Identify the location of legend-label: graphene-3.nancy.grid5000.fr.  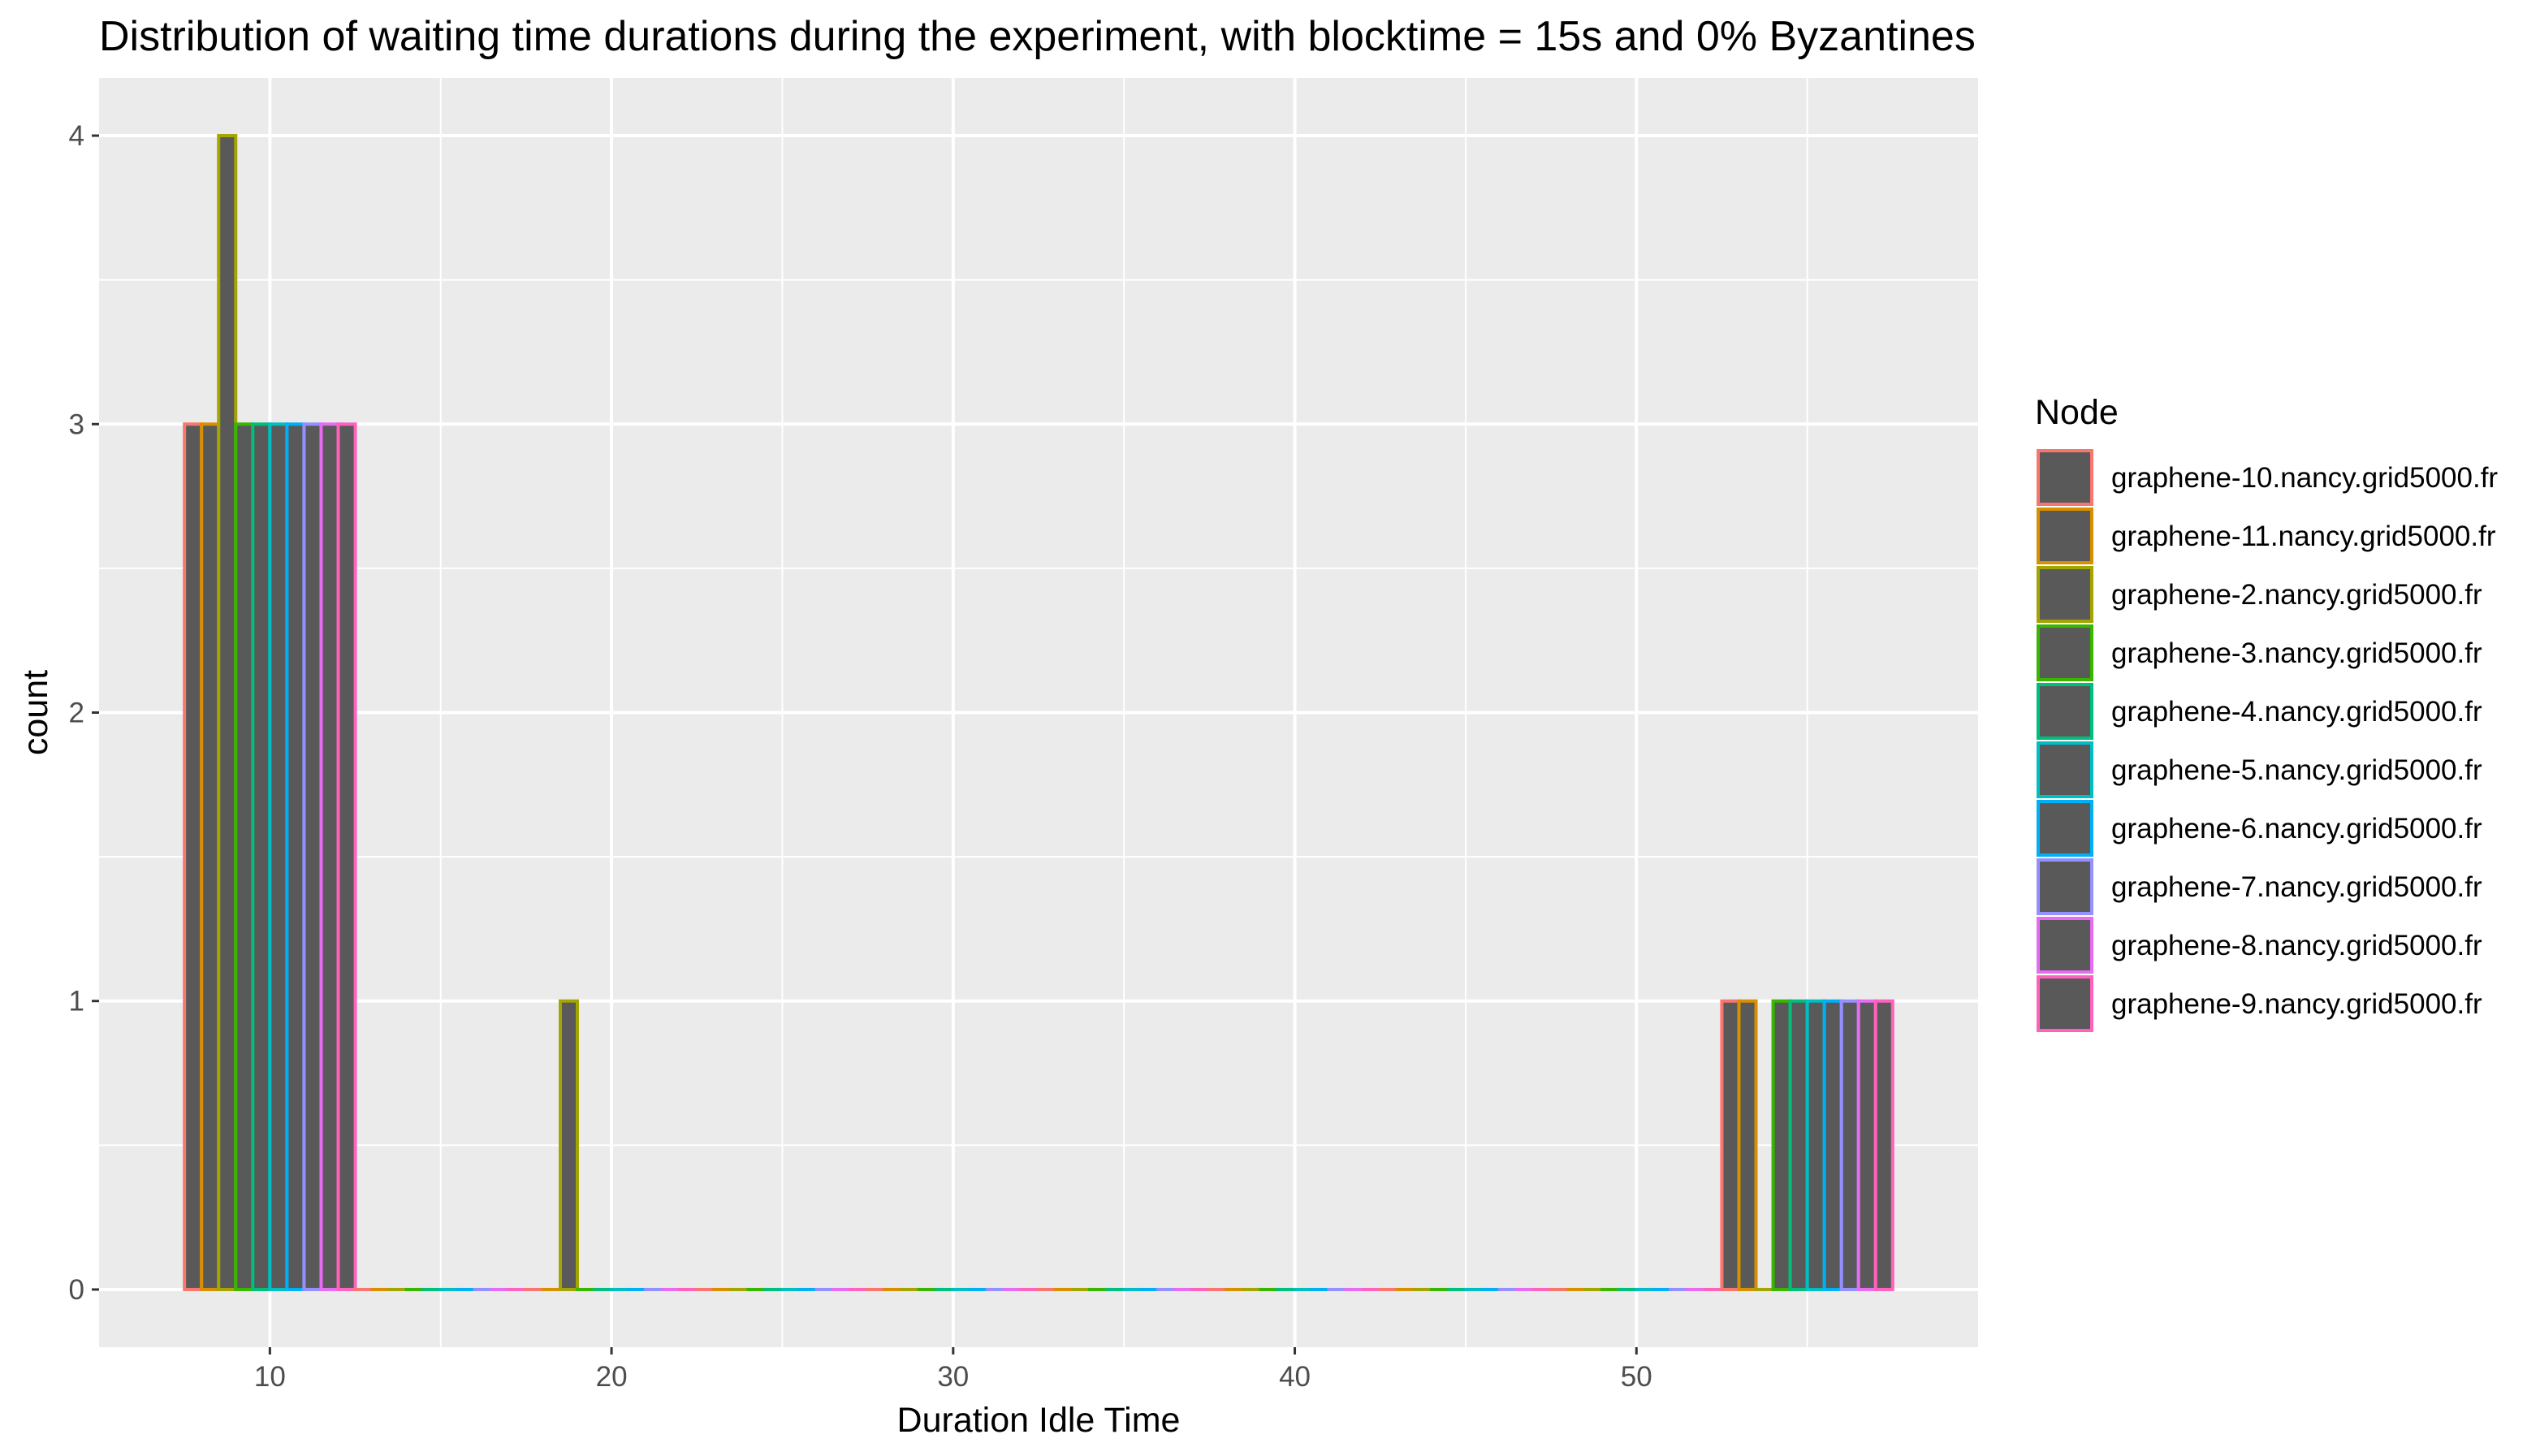
(2296, 653).